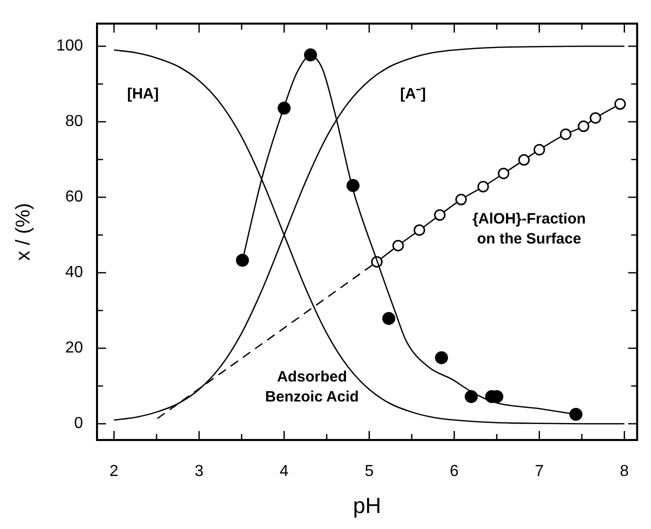 The width and height of the screenshot is (651, 529). I want to click on x-tick-label: 8, so click(624, 471).